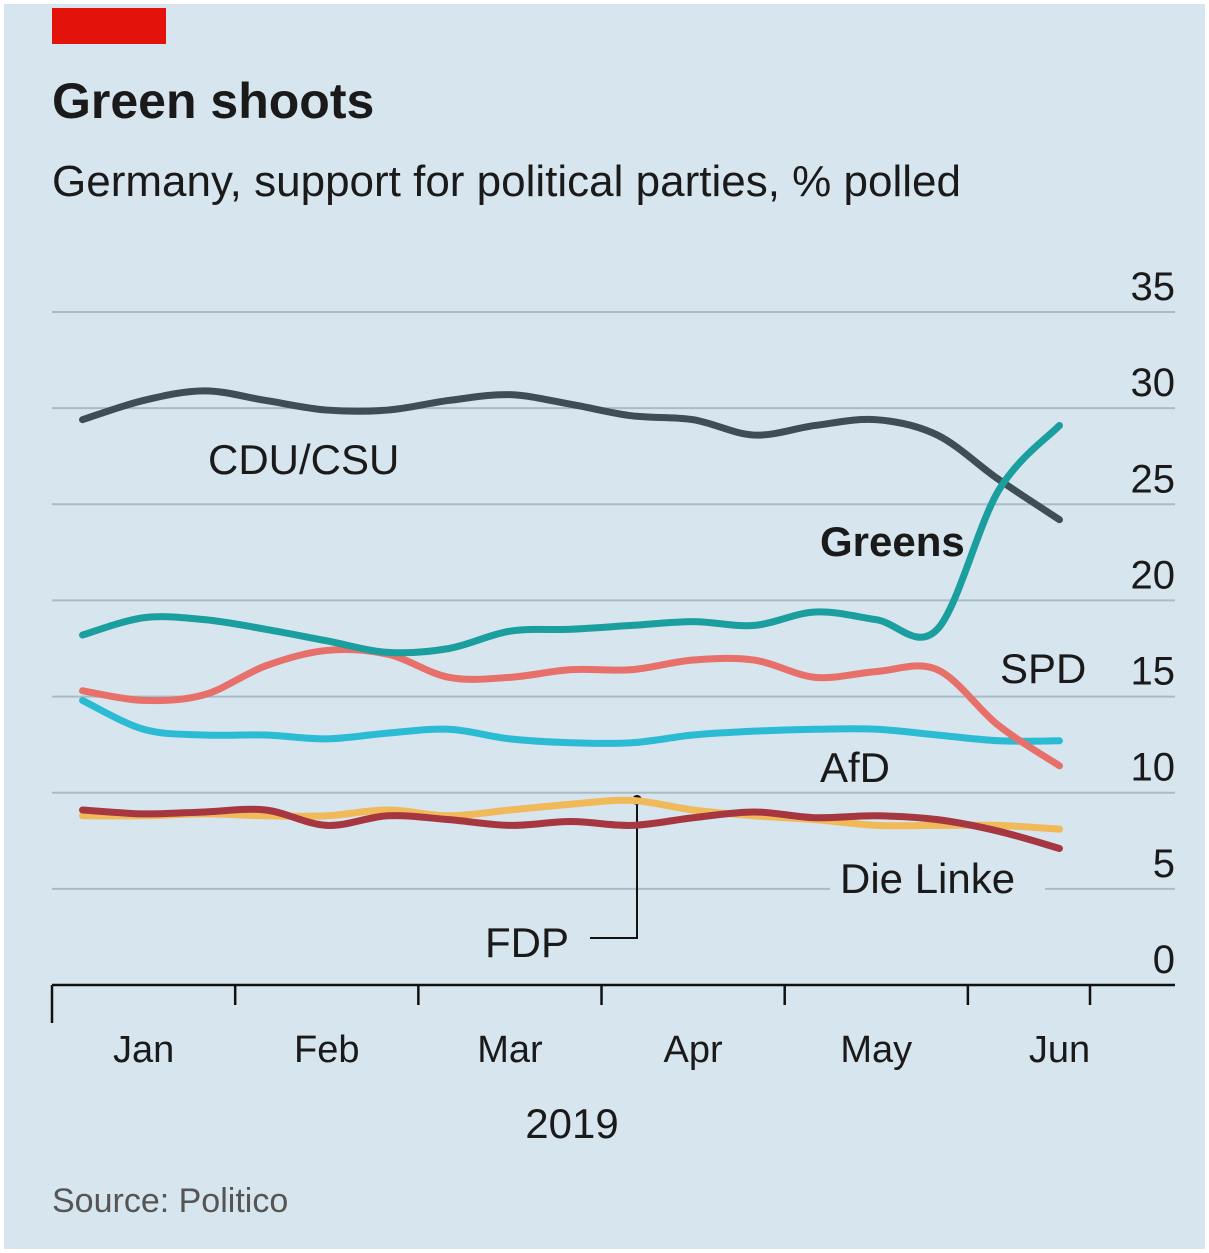 This screenshot has height=1253, width=1209. I want to click on x-tick-label: Mar, so click(510, 1050).